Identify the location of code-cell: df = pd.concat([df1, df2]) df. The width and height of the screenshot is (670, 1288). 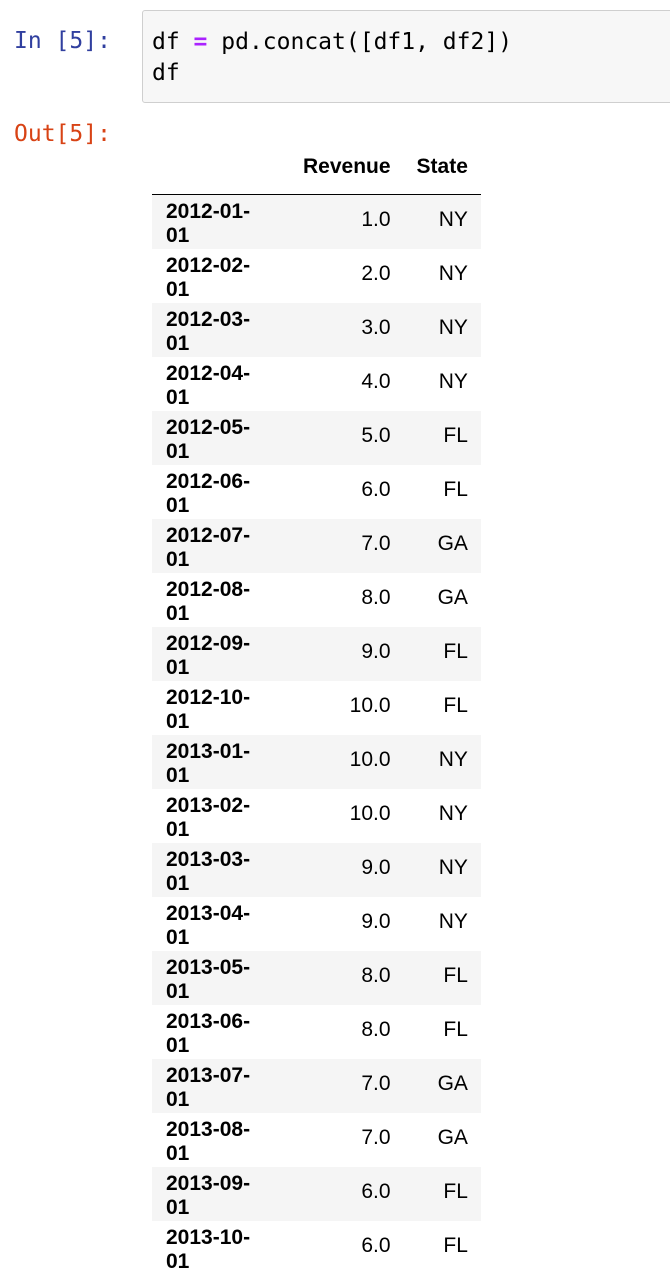
(406, 56).